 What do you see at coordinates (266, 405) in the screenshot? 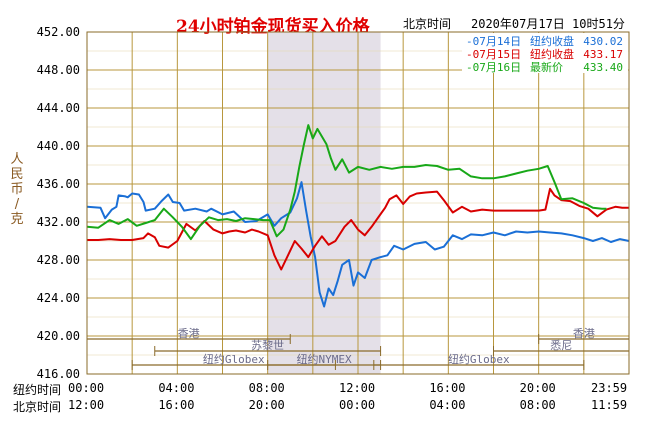
I see `bj-time-tick: 20:00` at bounding box center [266, 405].